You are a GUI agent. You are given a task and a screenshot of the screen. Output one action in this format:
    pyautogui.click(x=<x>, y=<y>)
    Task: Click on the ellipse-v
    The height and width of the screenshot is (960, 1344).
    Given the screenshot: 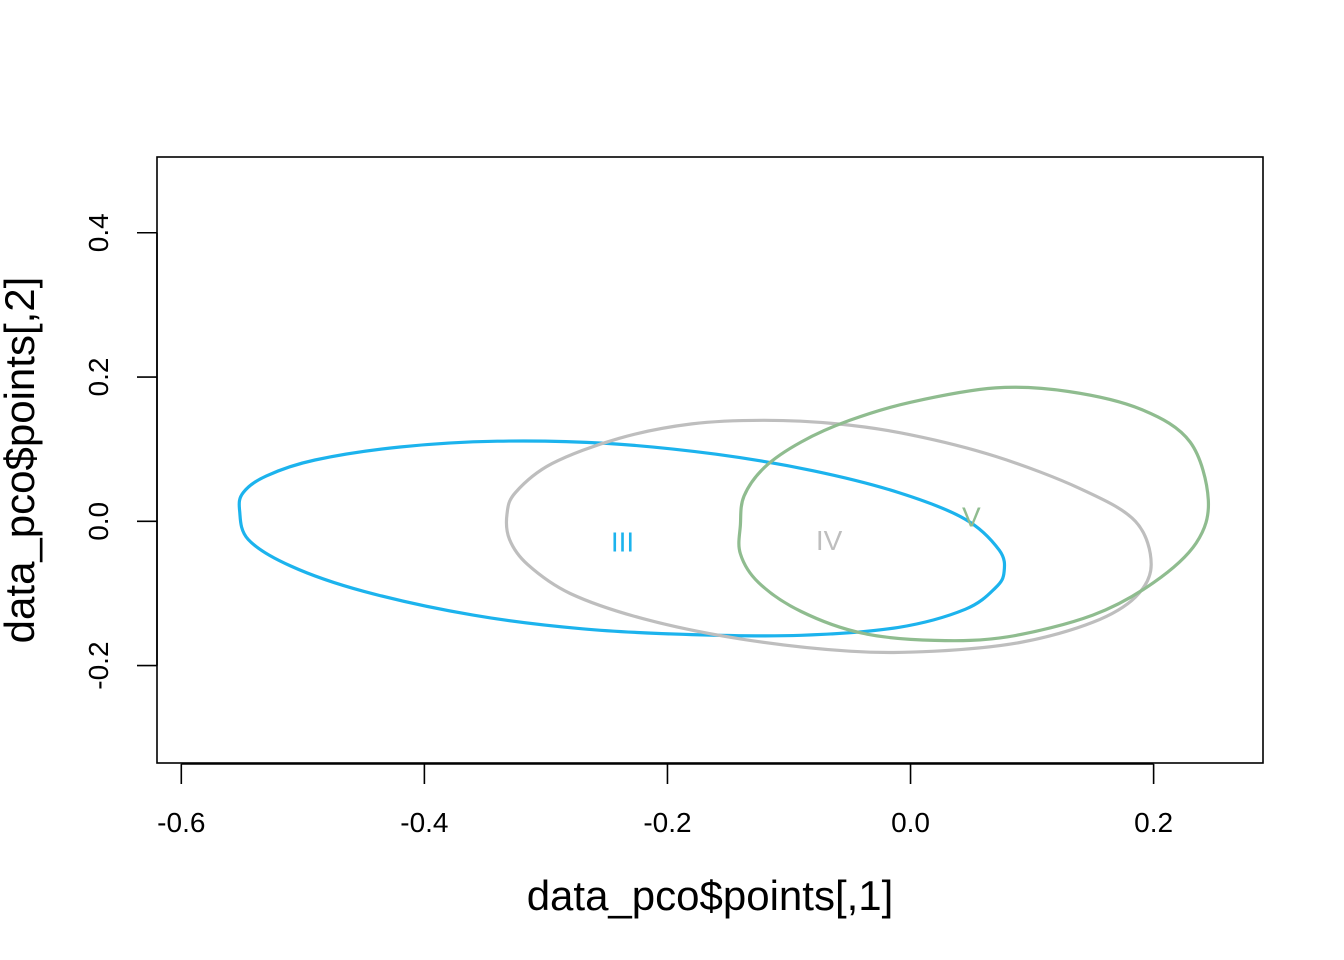 What is the action you would take?
    pyautogui.click(x=974, y=514)
    